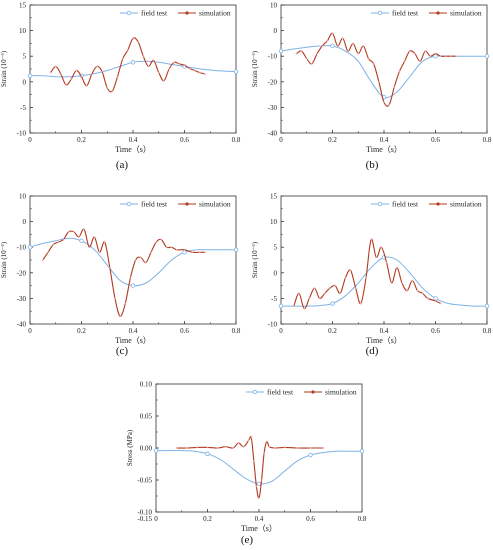  I want to click on x-tick-label: 0.2, so click(207, 519).